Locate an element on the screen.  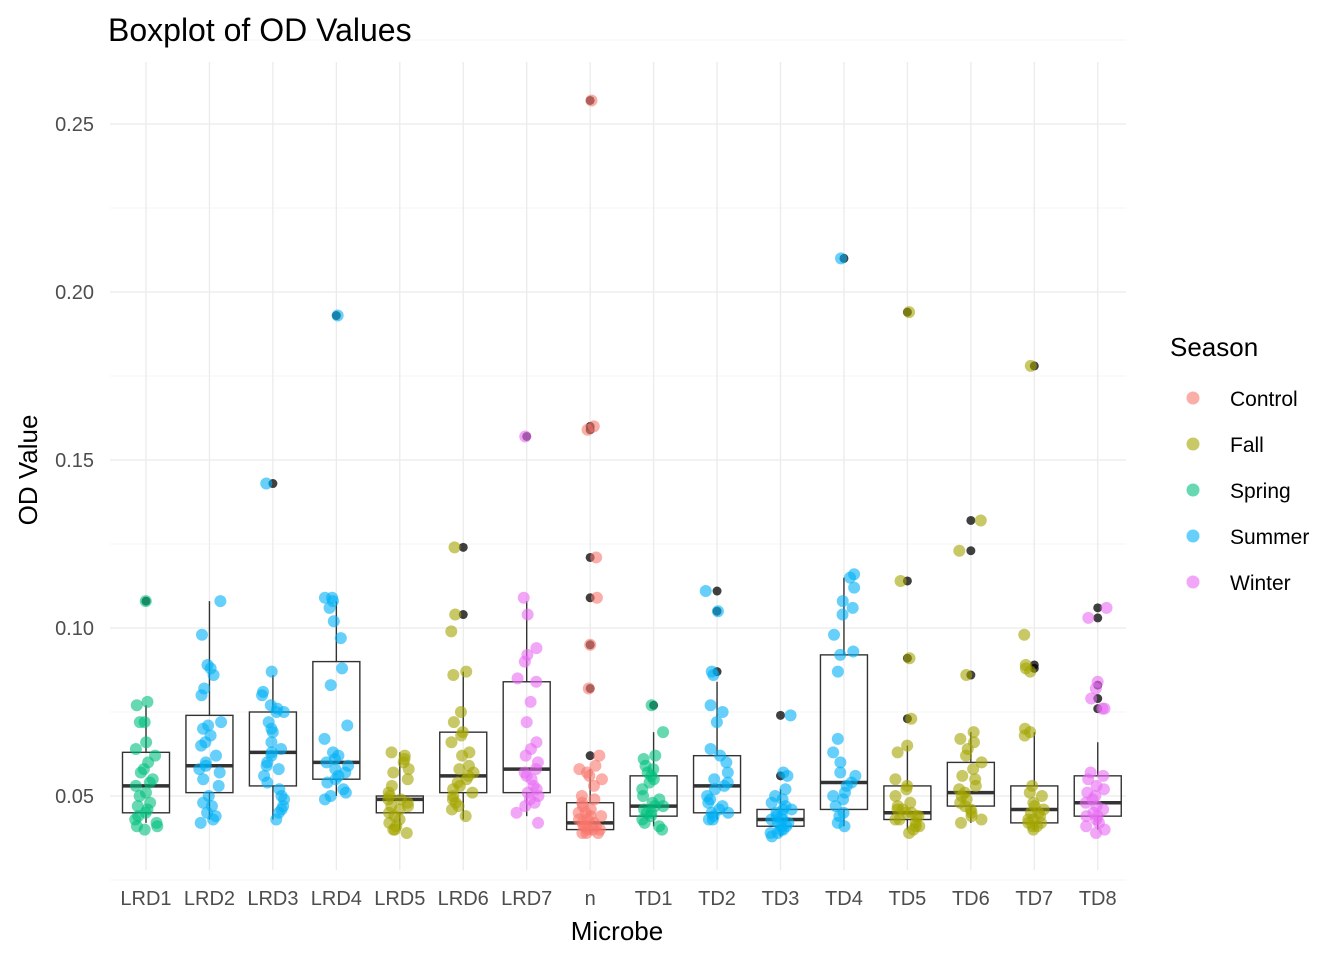
y-axis-title: OD Value is located at coordinates (28, 470).